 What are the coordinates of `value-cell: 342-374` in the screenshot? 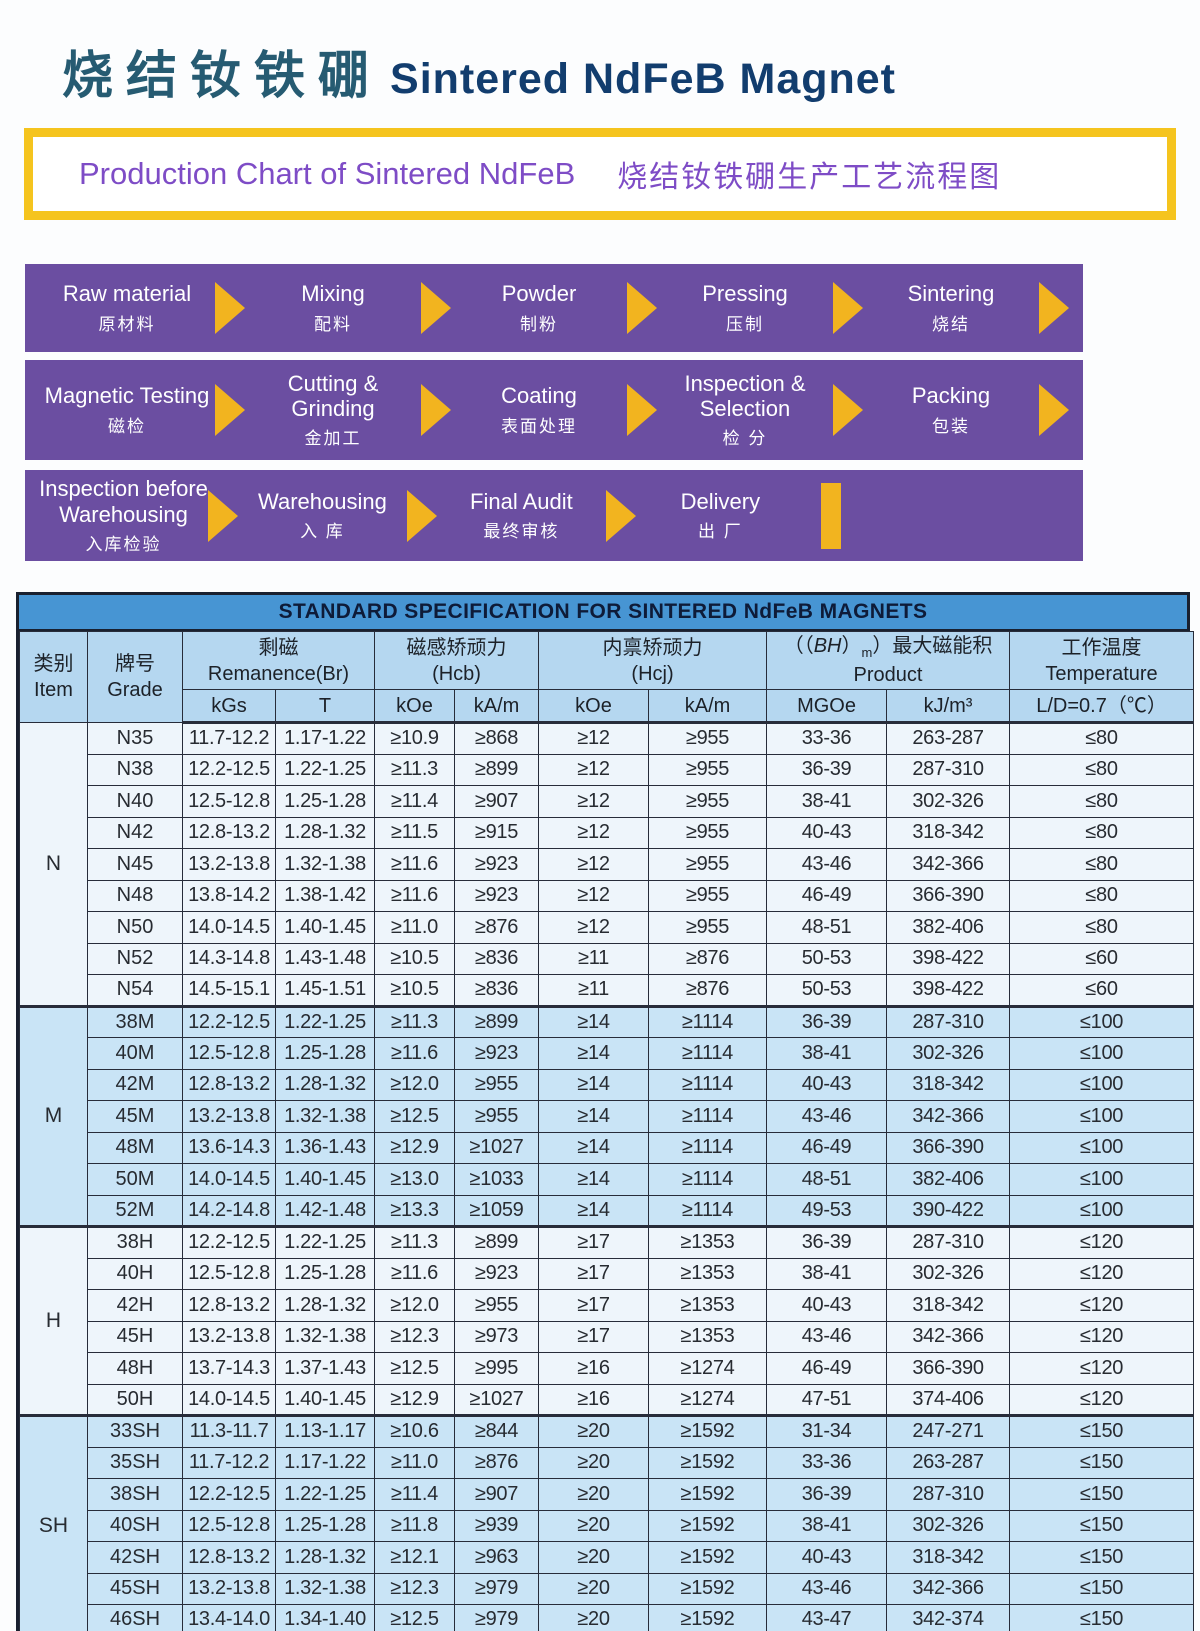 It's located at (948, 1617).